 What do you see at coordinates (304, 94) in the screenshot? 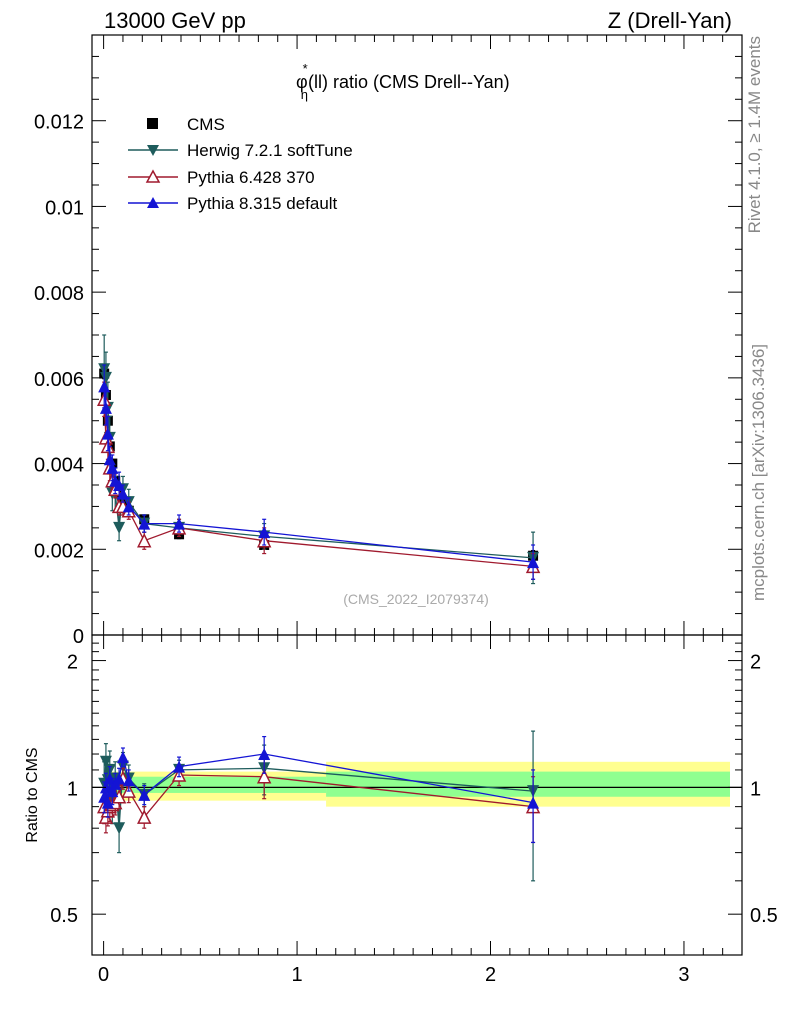
I see `title-eta: η` at bounding box center [304, 94].